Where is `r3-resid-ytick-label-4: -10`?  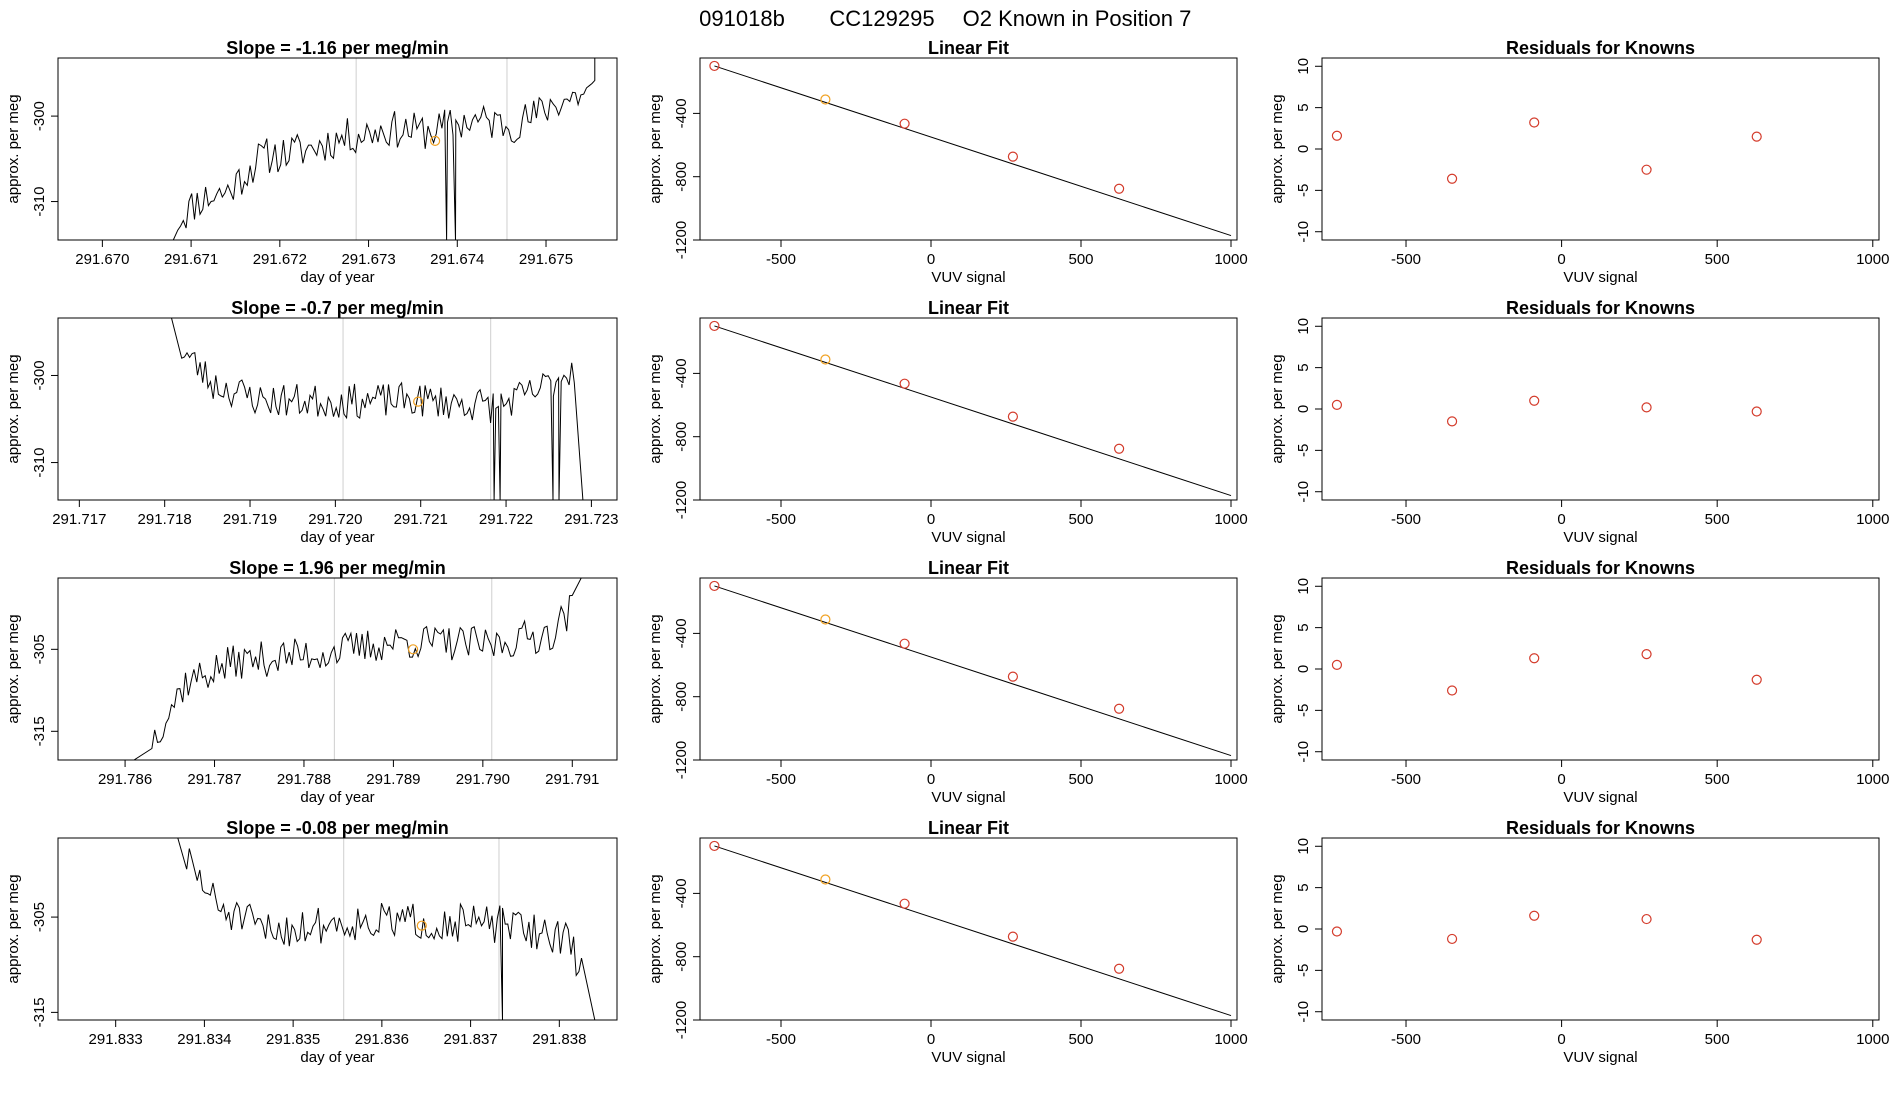
r3-resid-ytick-label-4: -10 is located at coordinates (1303, 752).